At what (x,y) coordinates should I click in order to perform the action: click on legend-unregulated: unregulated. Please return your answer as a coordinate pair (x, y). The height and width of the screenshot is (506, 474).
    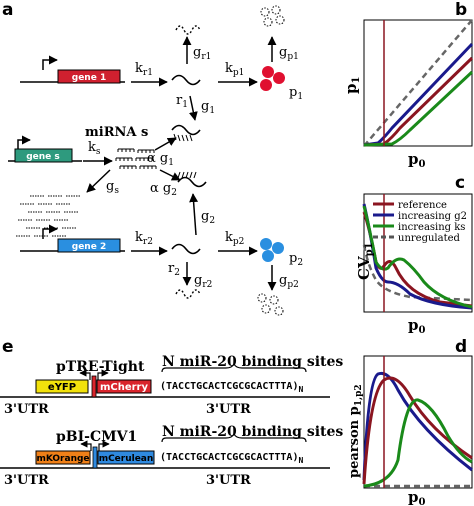
    Looking at the image, I should click on (429, 238).